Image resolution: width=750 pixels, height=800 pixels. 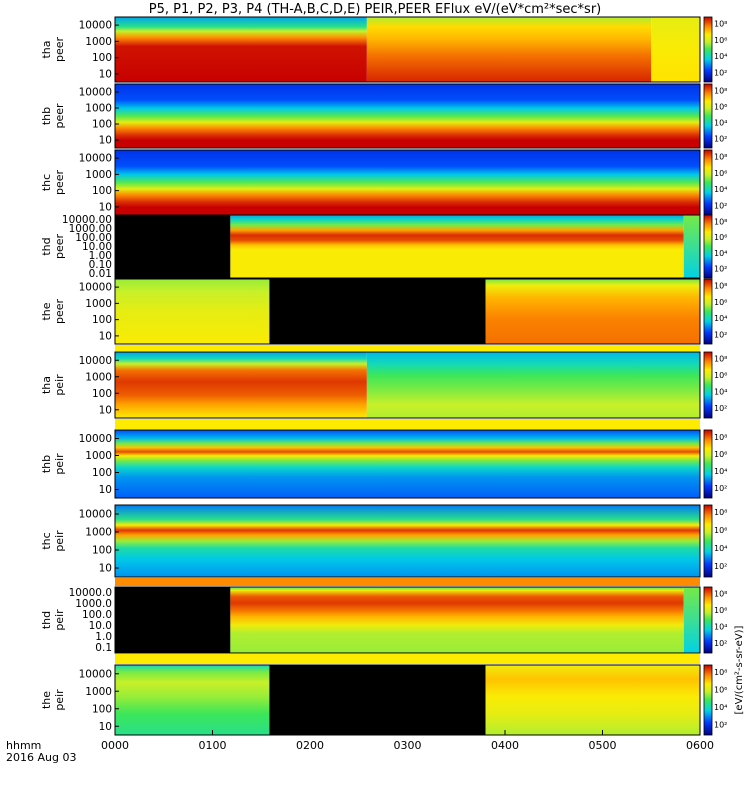 I want to click on panel-tha-peir: 10000 1000 100 10 tha peir 10² 10⁴ 10⁶ 10⁸, so click(x=383, y=385).